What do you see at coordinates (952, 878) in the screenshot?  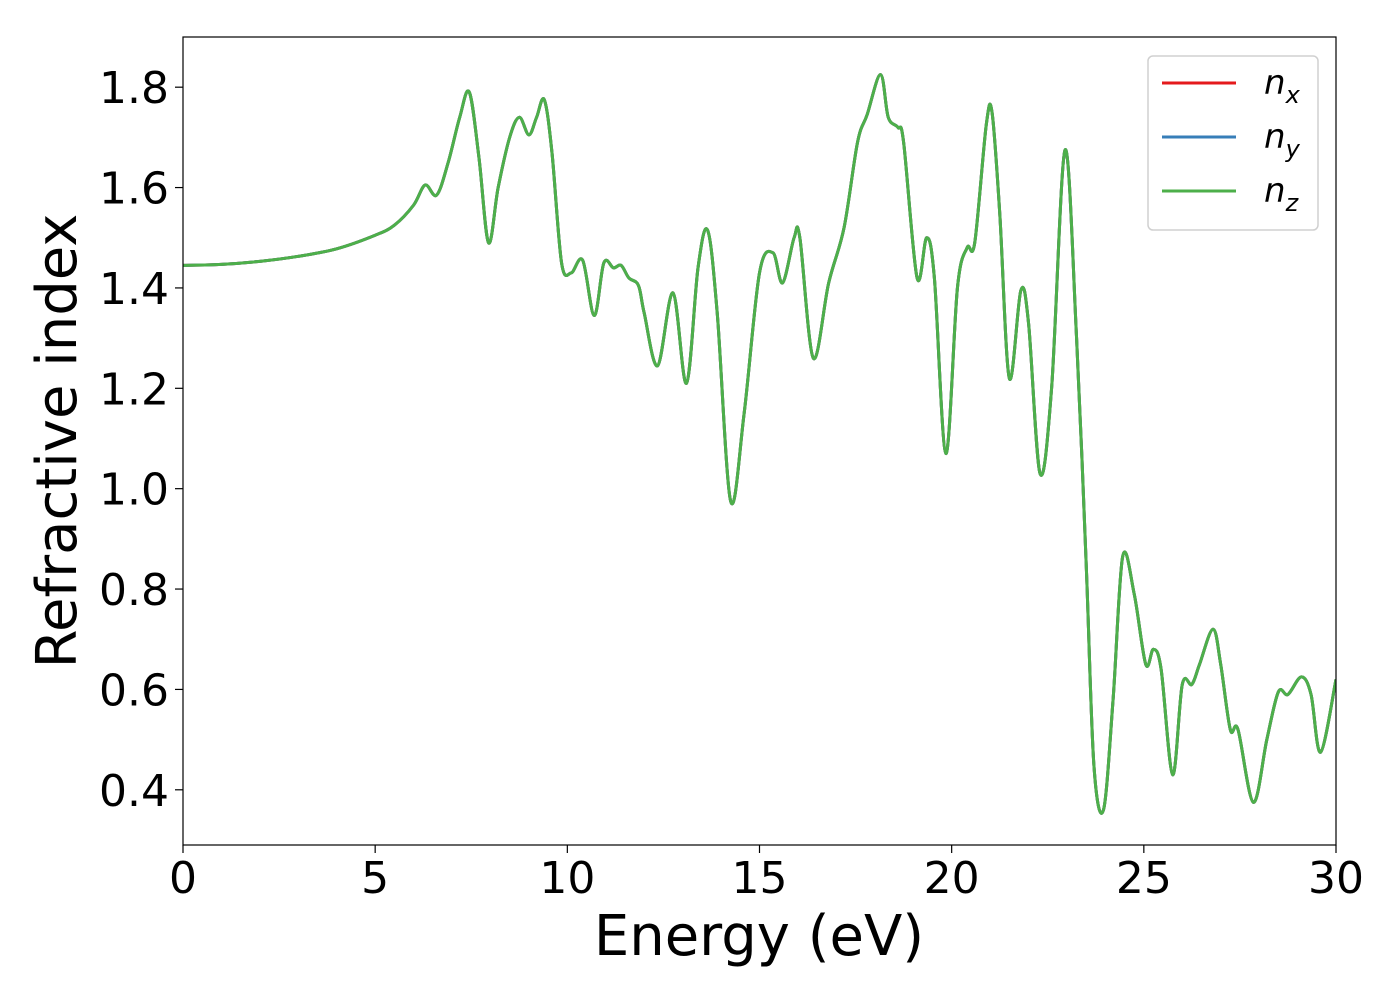 I see `x-tick-label: 20` at bounding box center [952, 878].